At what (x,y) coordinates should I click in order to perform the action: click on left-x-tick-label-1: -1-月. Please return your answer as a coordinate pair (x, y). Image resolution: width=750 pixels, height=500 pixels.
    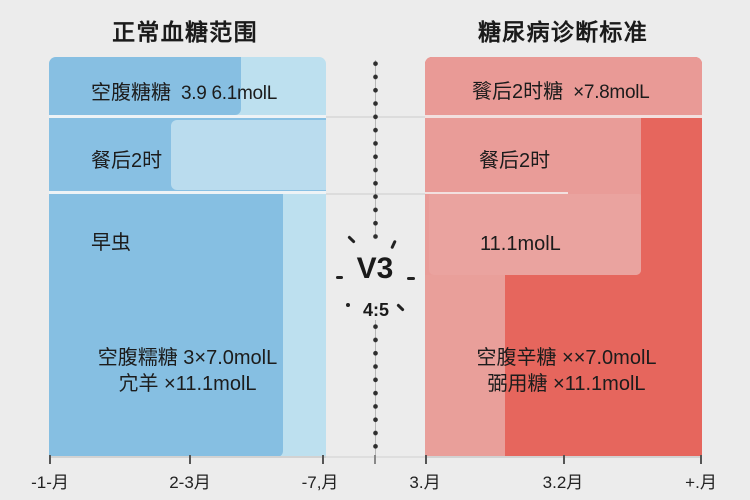
    Looking at the image, I should click on (50, 482).